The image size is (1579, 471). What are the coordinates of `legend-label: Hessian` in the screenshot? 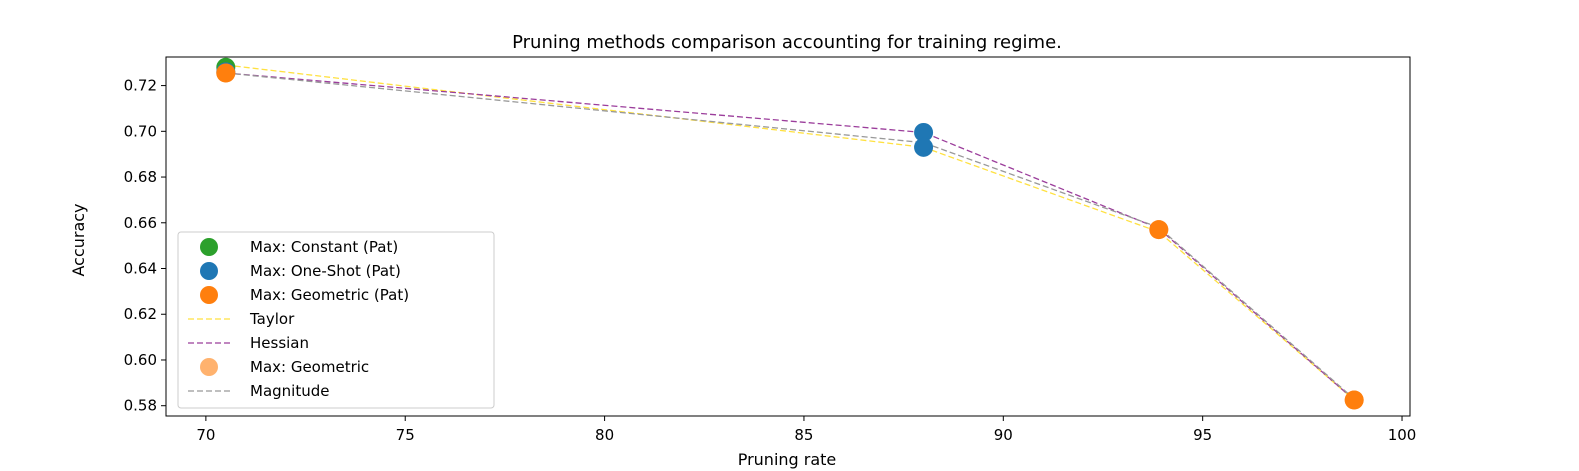 It's located at (279, 343).